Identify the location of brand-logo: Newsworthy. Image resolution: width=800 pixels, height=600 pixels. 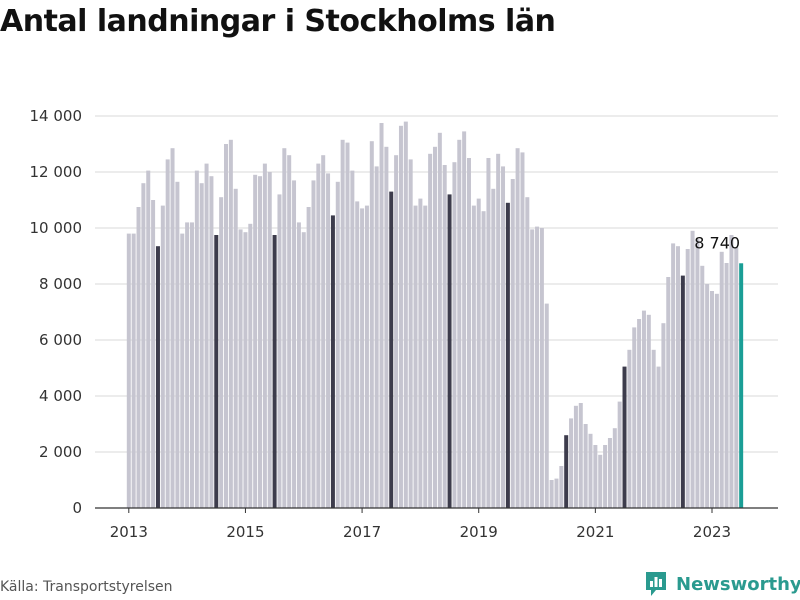
(722, 584).